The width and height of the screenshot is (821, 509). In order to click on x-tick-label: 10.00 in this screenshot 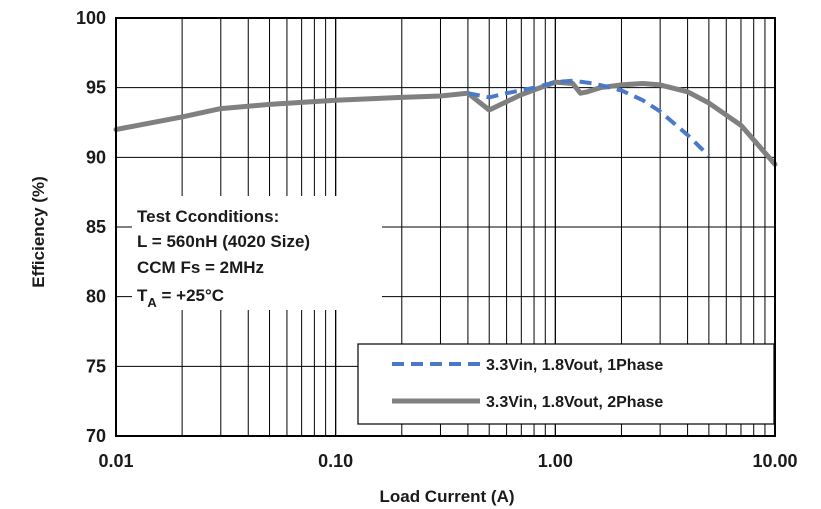, I will do `click(774, 461)`.